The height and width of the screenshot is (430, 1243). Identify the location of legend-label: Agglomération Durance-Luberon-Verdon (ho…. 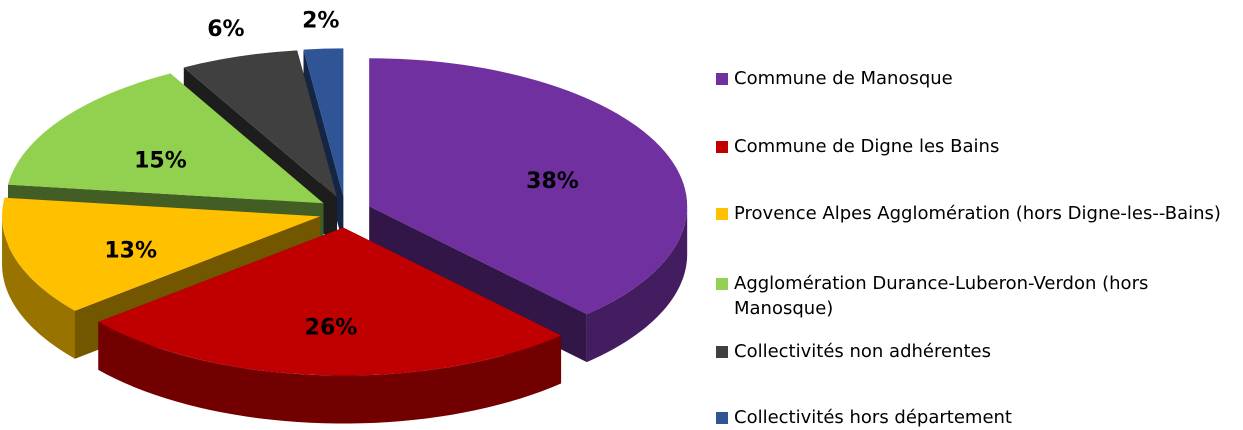
(941, 296).